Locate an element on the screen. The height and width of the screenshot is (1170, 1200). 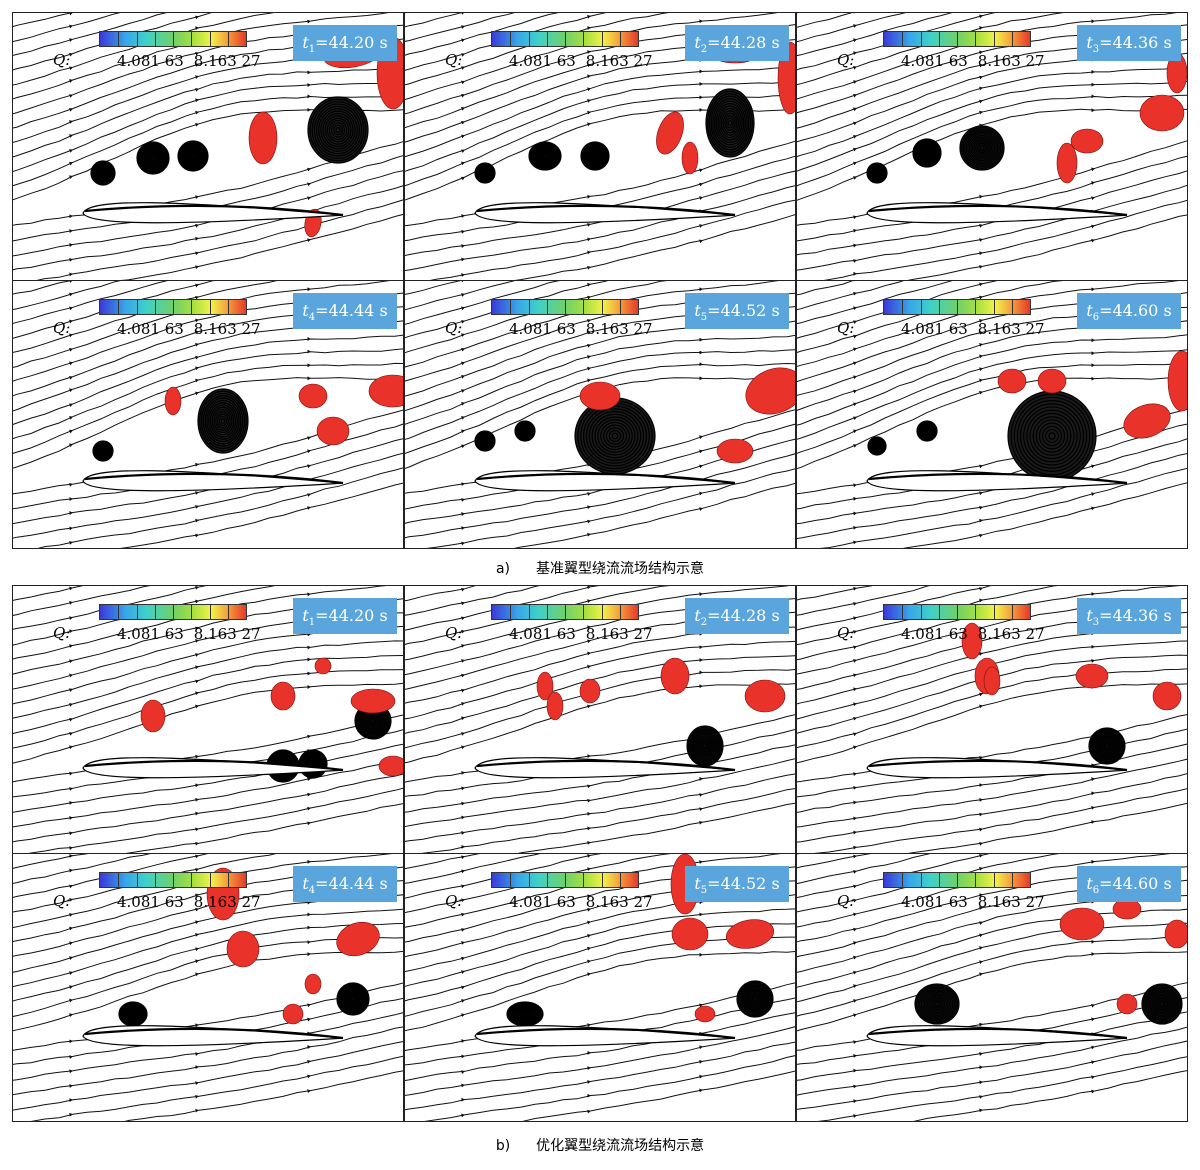
colorbar-tick-low: 4.081 63 is located at coordinates (150, 634).